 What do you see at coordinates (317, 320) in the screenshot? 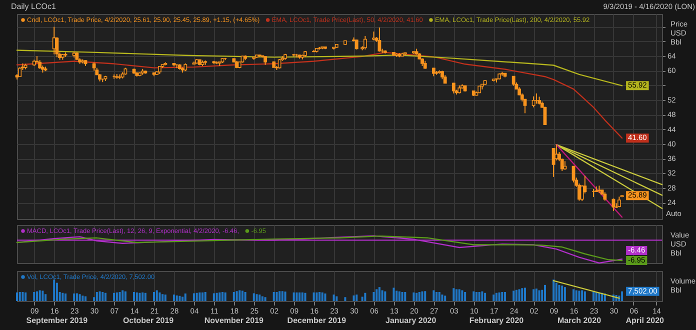
I see `x2-tick-label: December 2019` at bounding box center [317, 320].